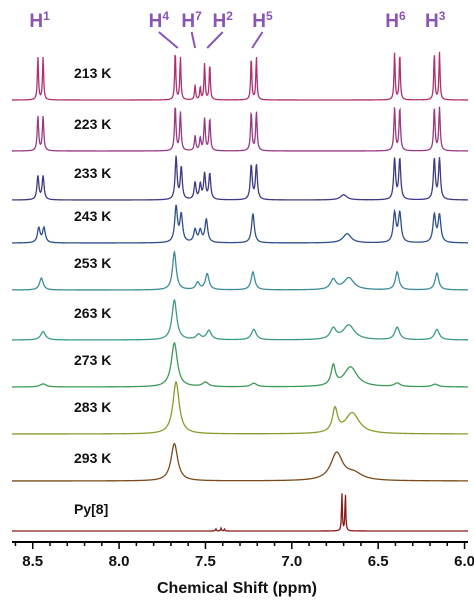  What do you see at coordinates (240, 512) in the screenshot?
I see `spectrum-py-8-` at bounding box center [240, 512].